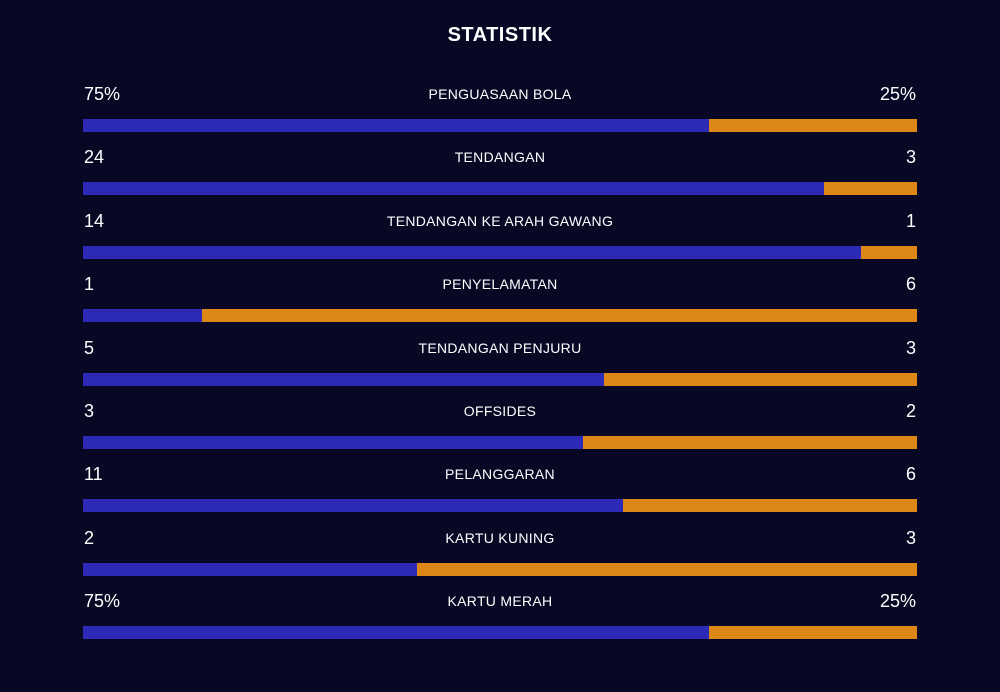 The width and height of the screenshot is (1000, 692). I want to click on stat-label: OFFSIDES, so click(500, 410).